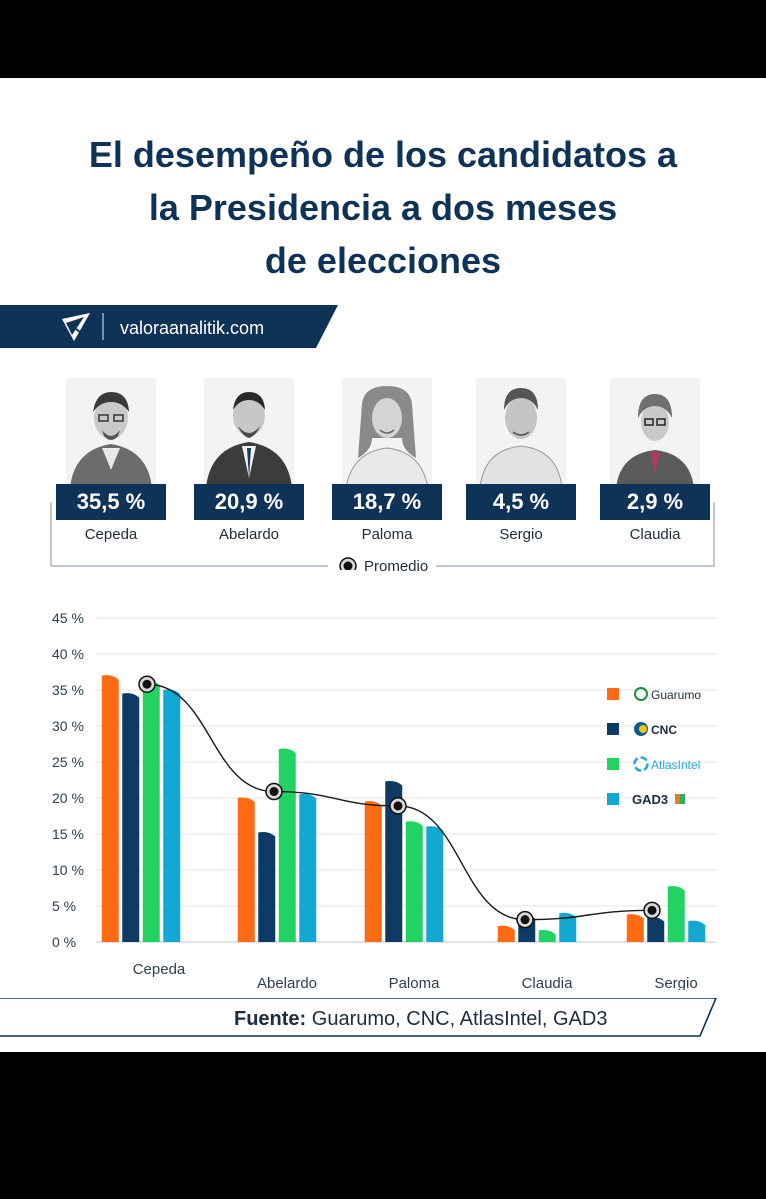 The image size is (766, 1199). I want to click on legend-label-cnc: CNC, so click(664, 730).